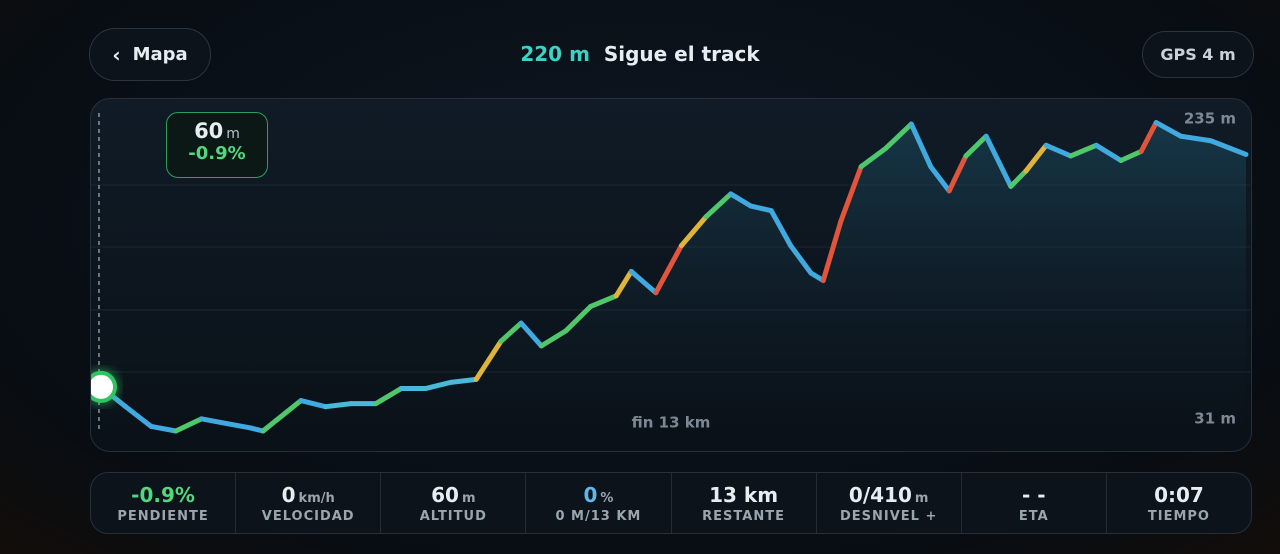  I want to click on stat-value-row: - -, so click(1034, 495).